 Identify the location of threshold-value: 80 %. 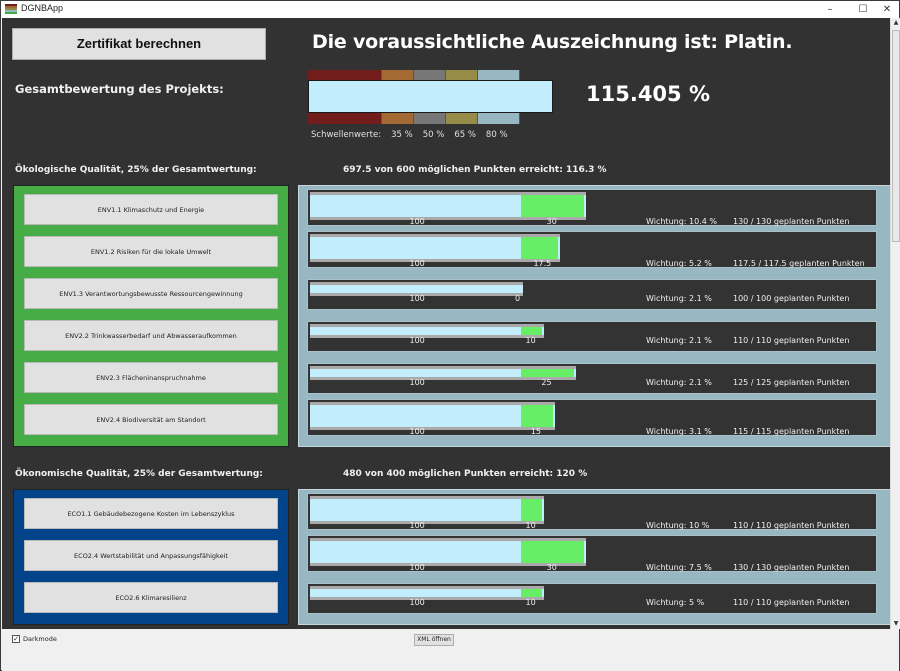
(496, 135).